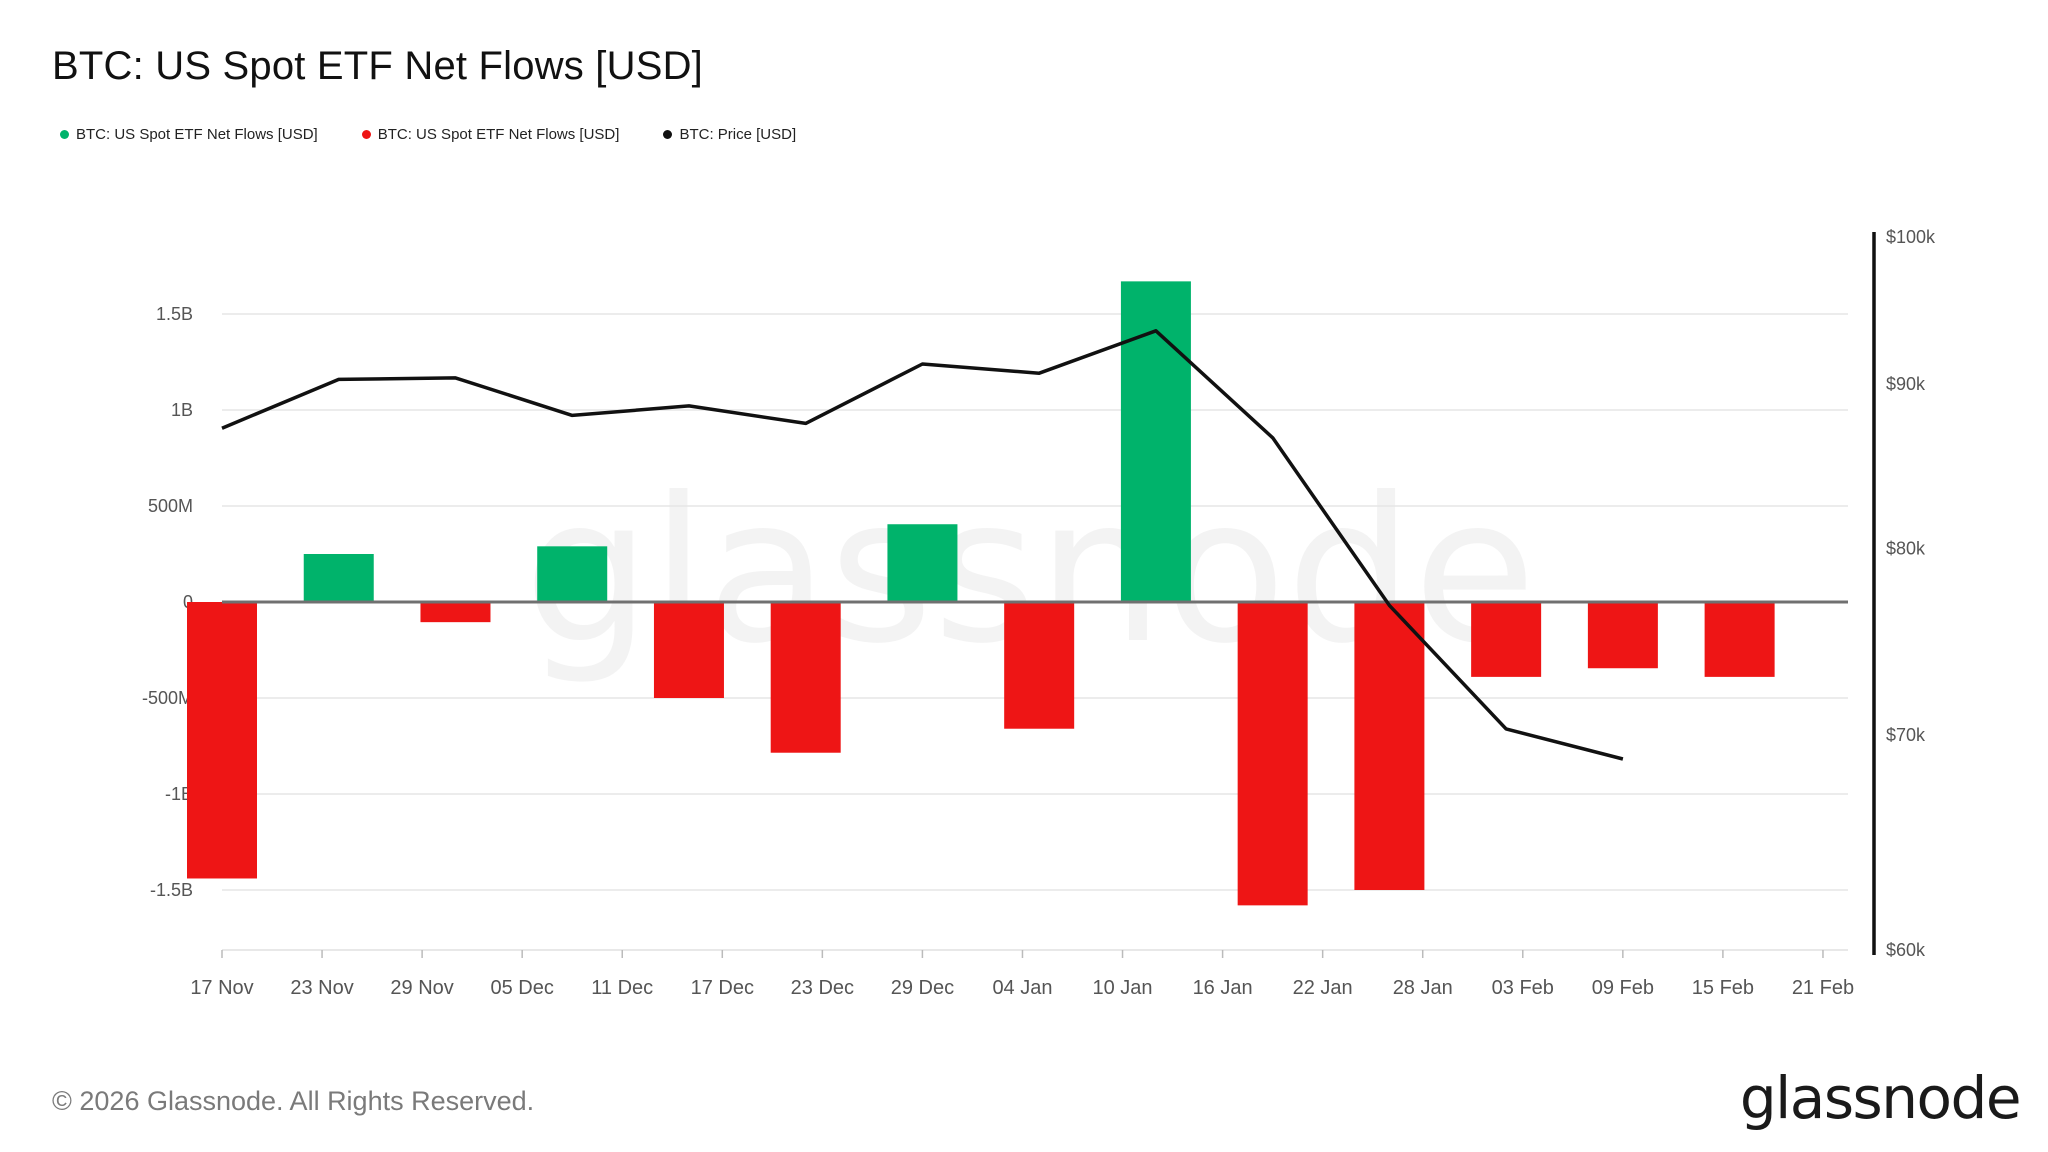  What do you see at coordinates (1323, 988) in the screenshot?
I see `x-tick-label: 22 Jan` at bounding box center [1323, 988].